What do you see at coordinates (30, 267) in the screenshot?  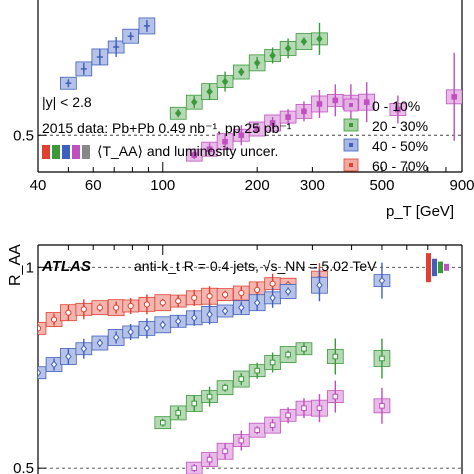 I see `y-tick-label: 1` at bounding box center [30, 267].